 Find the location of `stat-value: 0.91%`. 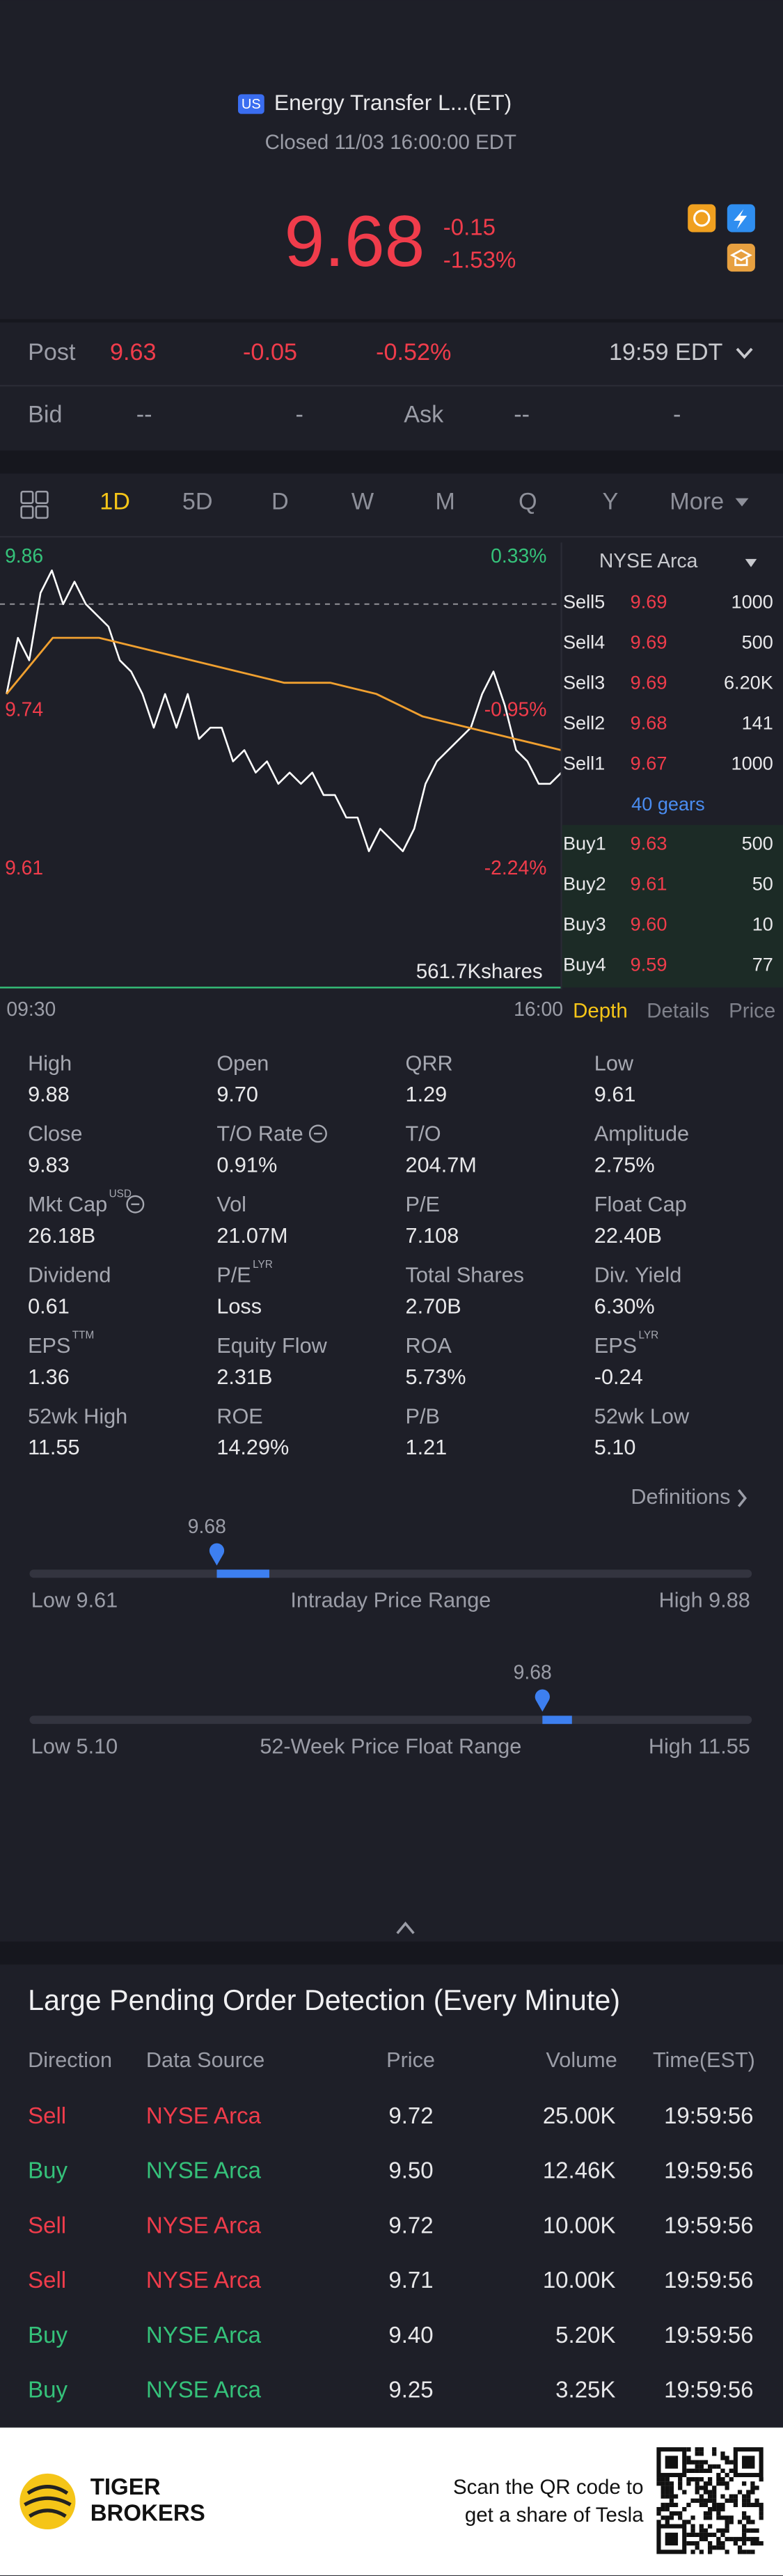

stat-value: 0.91% is located at coordinates (246, 1165).